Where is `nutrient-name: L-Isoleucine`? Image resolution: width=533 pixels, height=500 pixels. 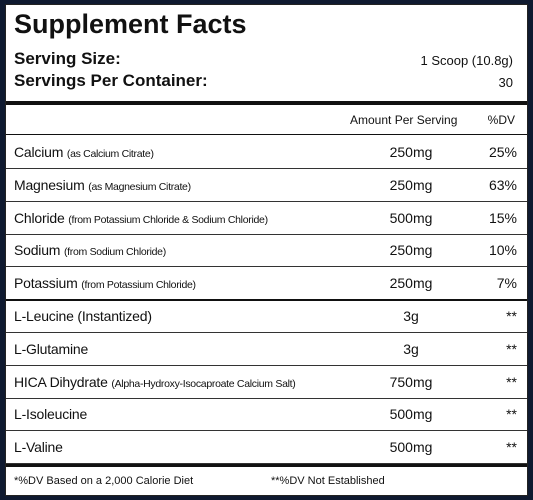 nutrient-name: L-Isoleucine is located at coordinates (51, 414).